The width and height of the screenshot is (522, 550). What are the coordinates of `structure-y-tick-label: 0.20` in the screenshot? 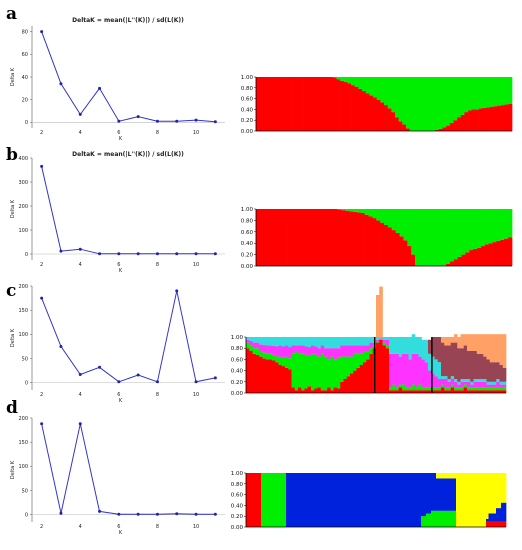 It's located at (247, 256).